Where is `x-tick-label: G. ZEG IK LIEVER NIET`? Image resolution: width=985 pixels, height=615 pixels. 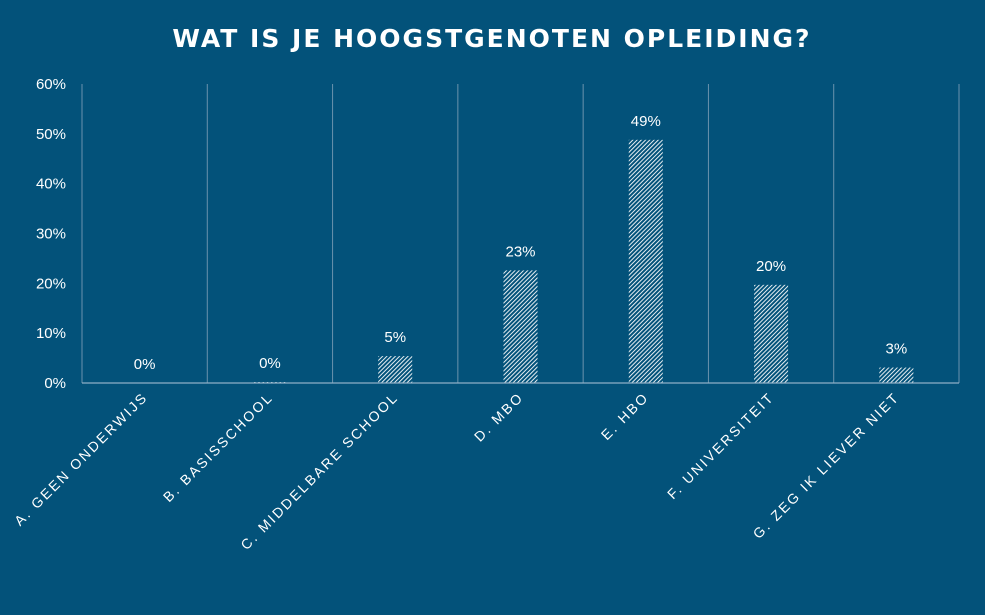 x-tick-label: G. ZEG IK LIEVER NIET is located at coordinates (826, 465).